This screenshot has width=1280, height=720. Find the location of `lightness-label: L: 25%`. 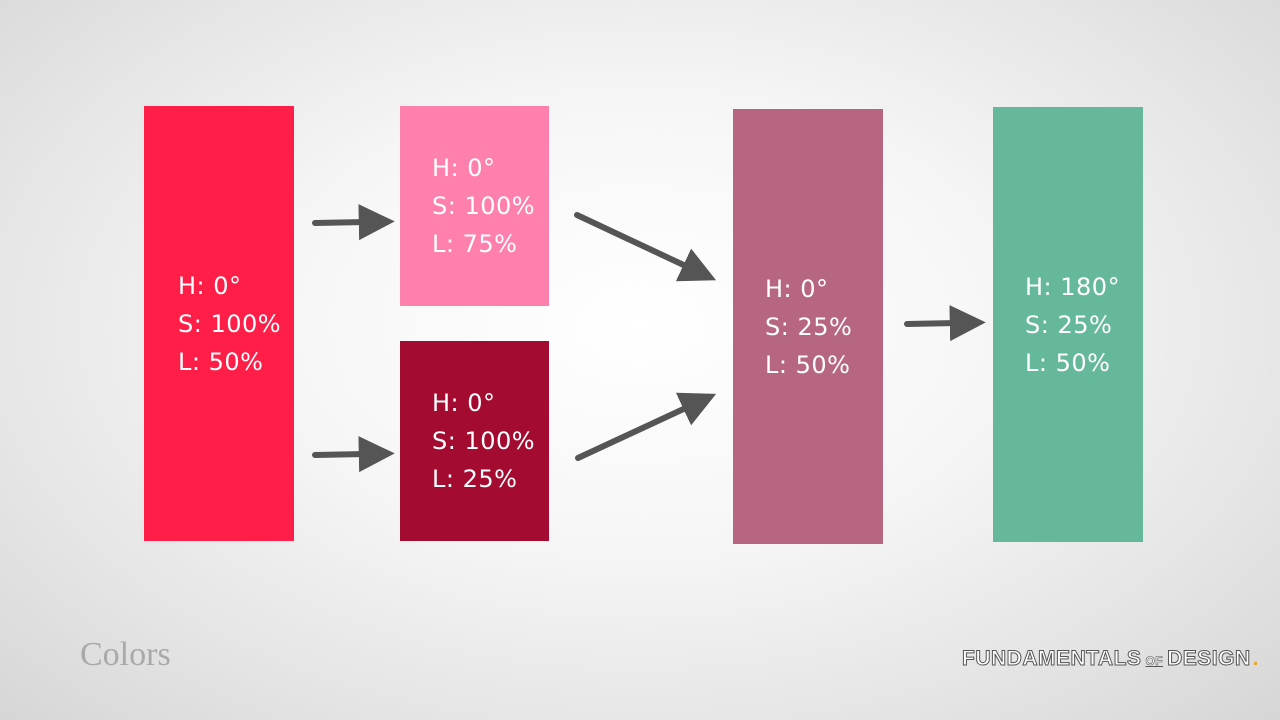

lightness-label: L: 25% is located at coordinates (475, 479).